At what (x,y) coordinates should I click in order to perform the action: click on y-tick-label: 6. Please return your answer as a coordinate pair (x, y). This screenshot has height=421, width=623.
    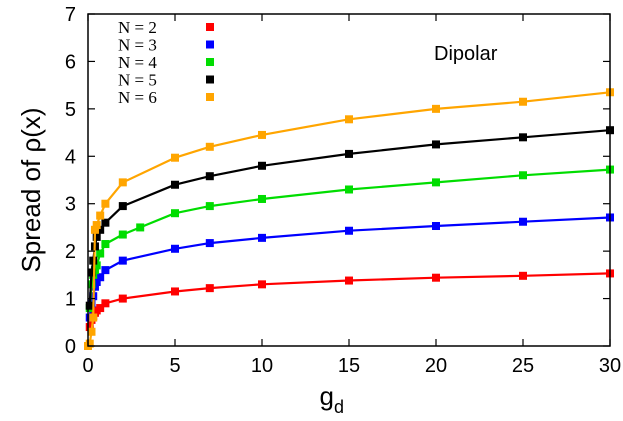
    Looking at the image, I should click on (70, 62).